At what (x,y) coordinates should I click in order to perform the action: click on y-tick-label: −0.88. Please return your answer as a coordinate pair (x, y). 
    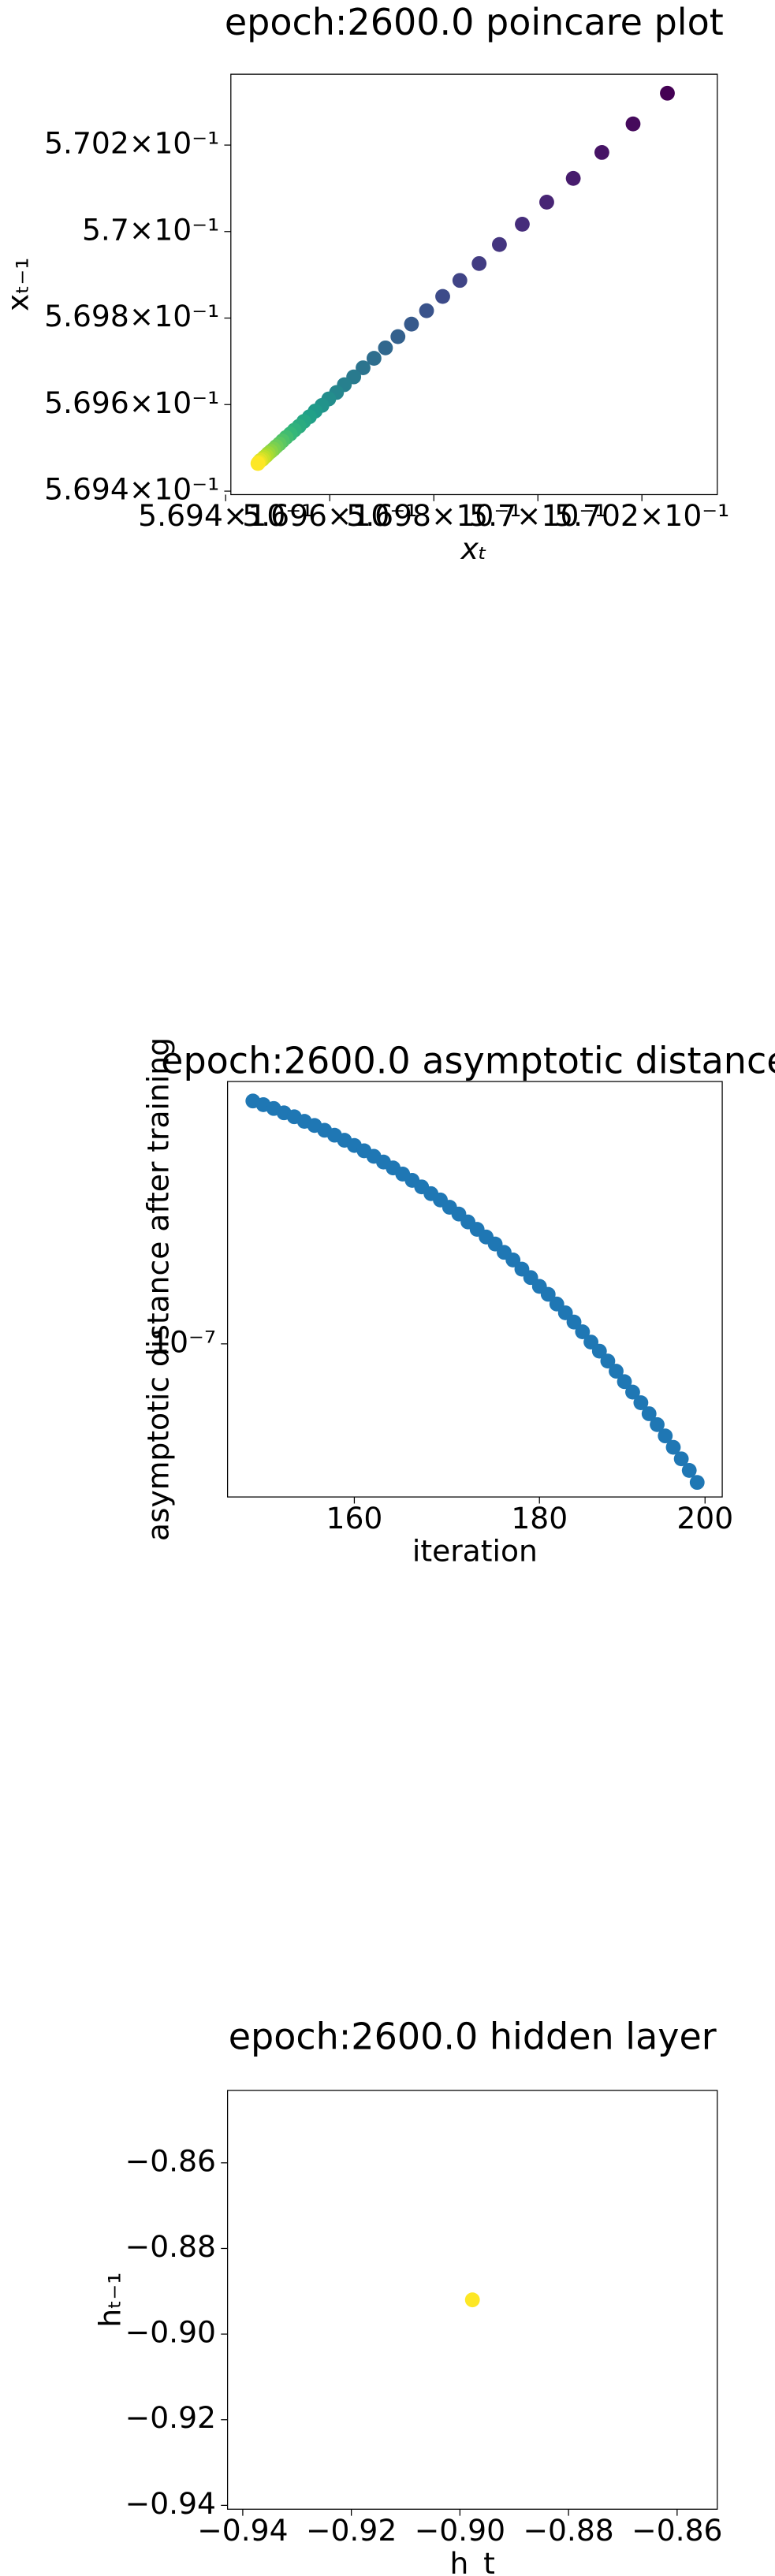
    Looking at the image, I should click on (170, 2246).